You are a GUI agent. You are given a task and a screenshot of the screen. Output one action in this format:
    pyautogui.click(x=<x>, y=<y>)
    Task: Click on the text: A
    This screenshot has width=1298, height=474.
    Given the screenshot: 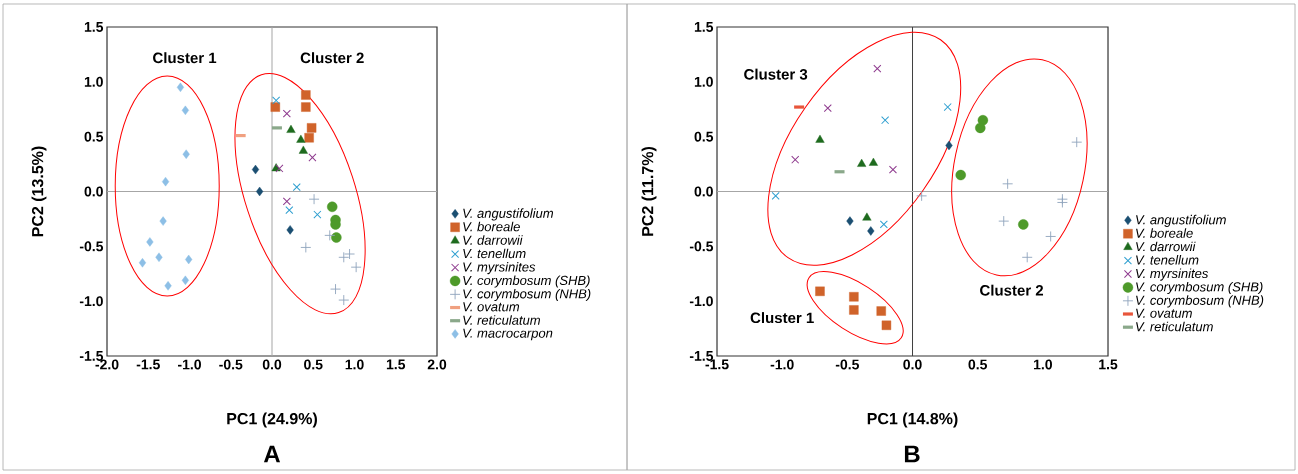 What is the action you would take?
    pyautogui.click(x=272, y=454)
    